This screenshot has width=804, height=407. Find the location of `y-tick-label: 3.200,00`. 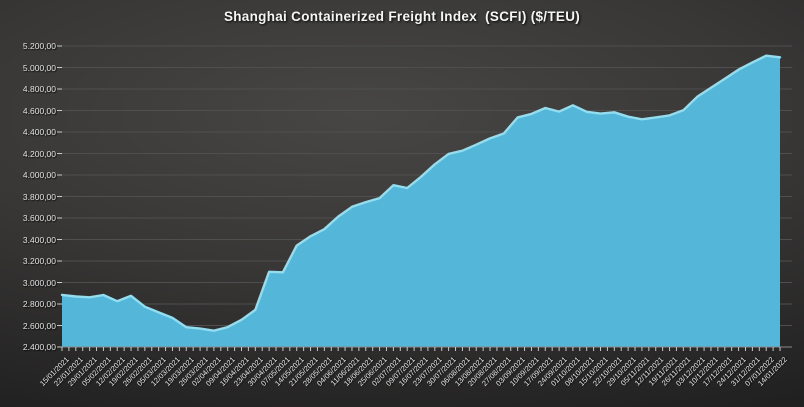

y-tick-label: 3.200,00 is located at coordinates (39, 261).